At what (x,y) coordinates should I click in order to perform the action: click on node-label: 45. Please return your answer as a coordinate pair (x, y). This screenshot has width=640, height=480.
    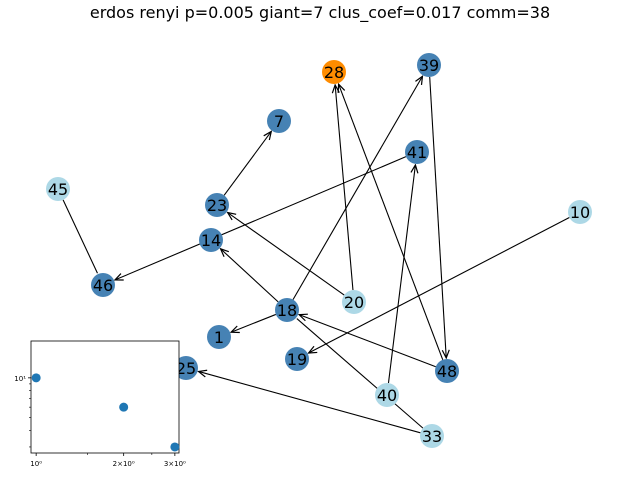
    Looking at the image, I should click on (58, 189).